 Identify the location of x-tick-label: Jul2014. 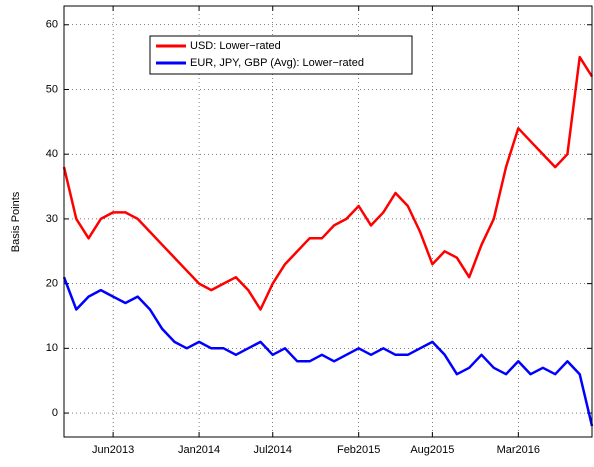
(272, 450).